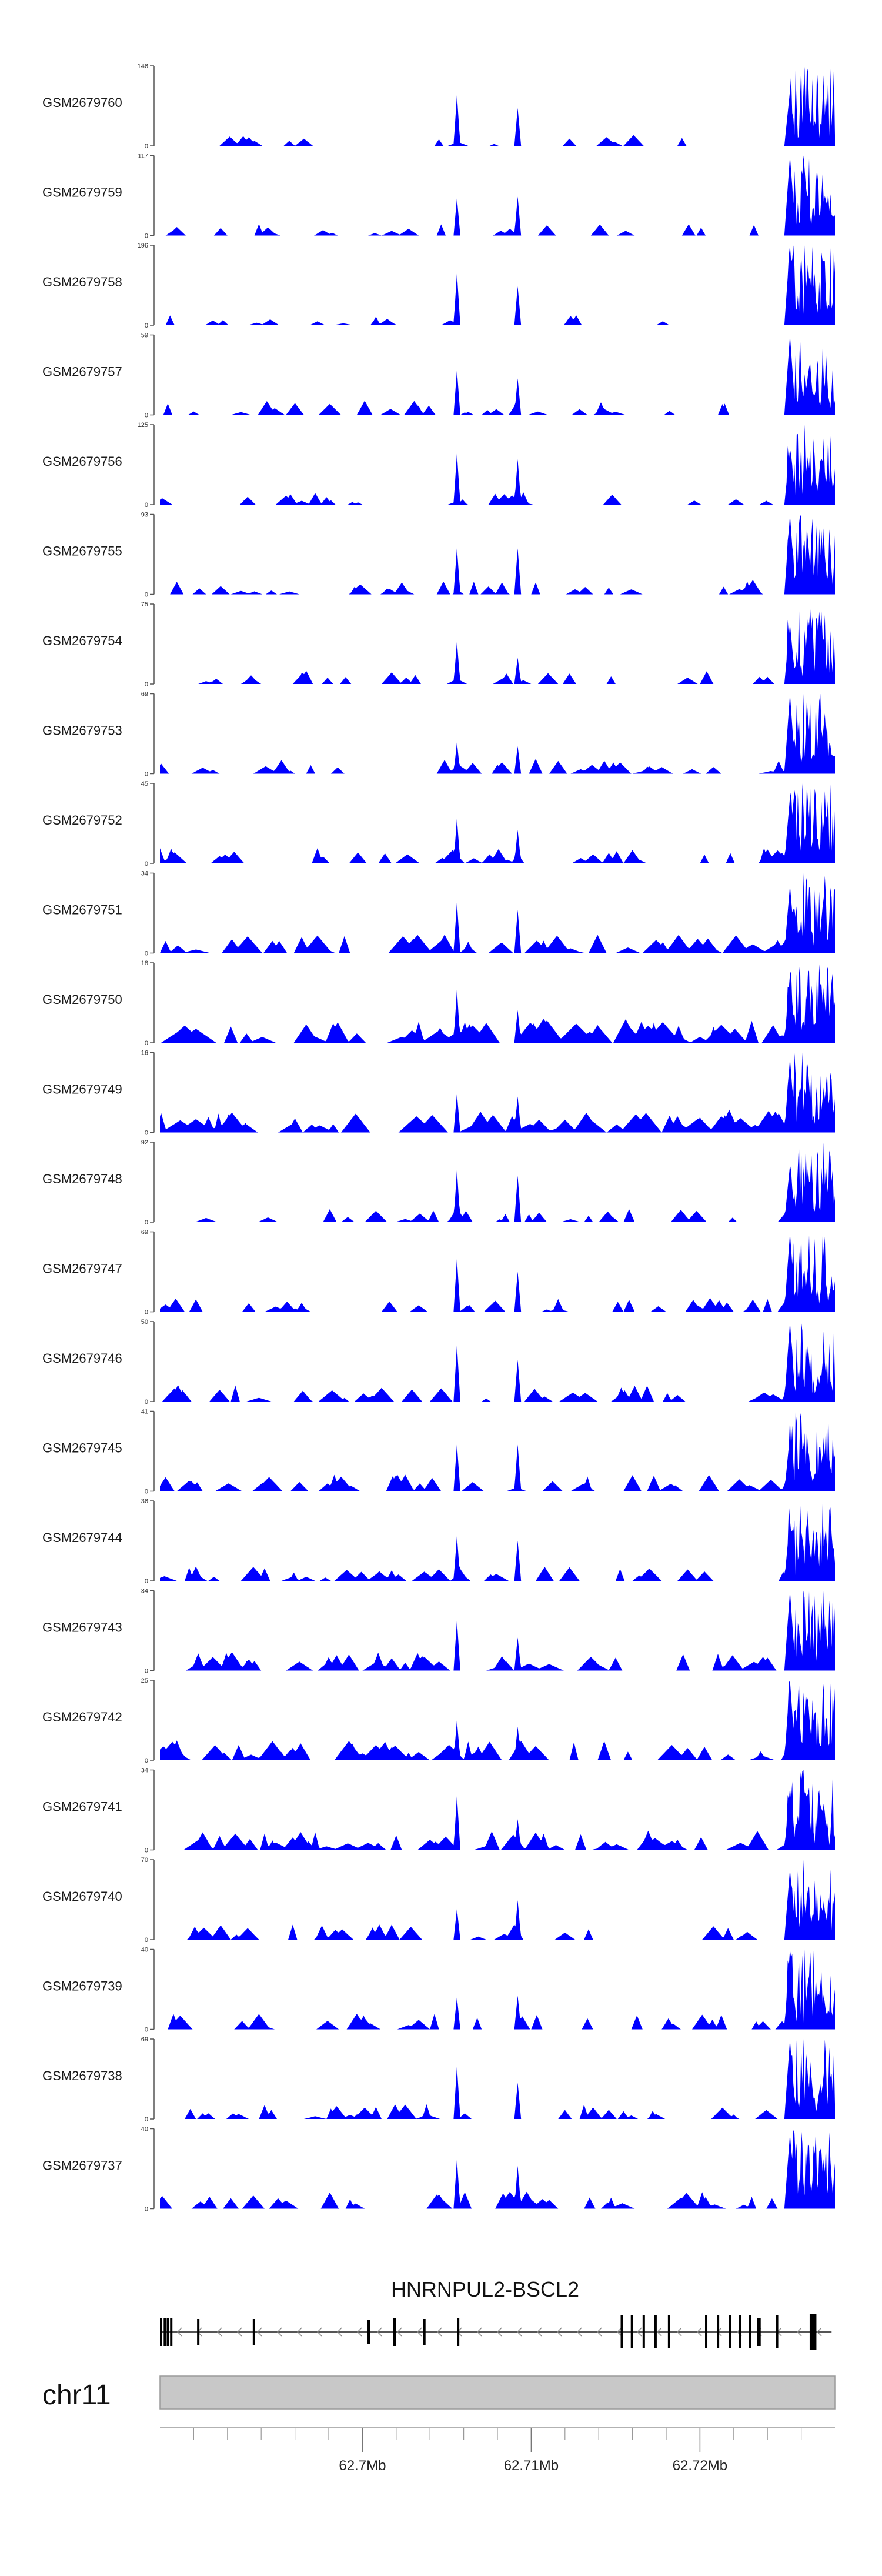 The width and height of the screenshot is (882, 2576). I want to click on coverage-track: GSM2679739 40 0, so click(438, 1990).